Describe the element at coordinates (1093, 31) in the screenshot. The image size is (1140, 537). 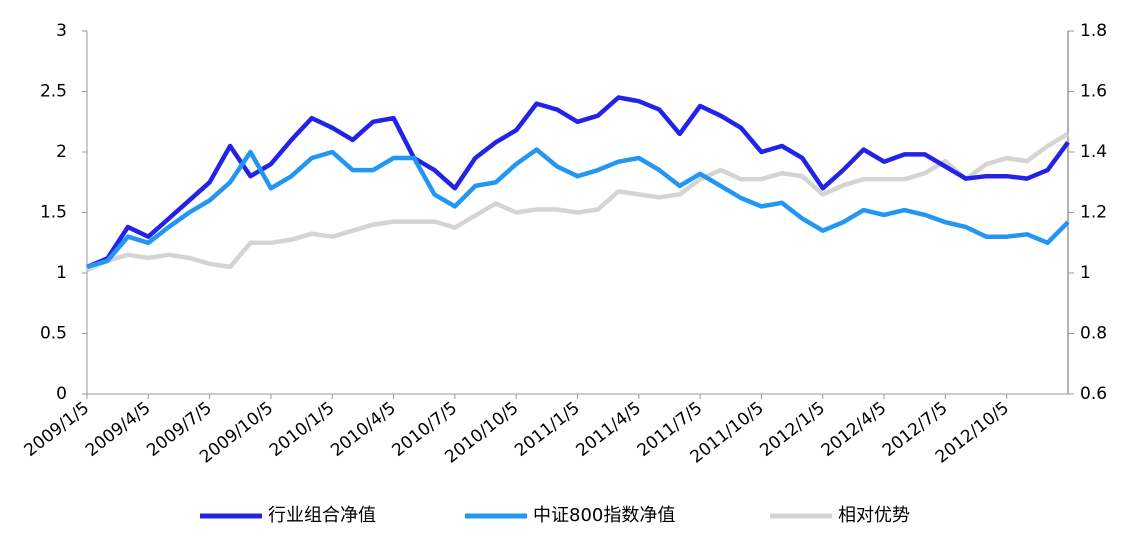
I see `y2-tick-label: 1.8` at that location.